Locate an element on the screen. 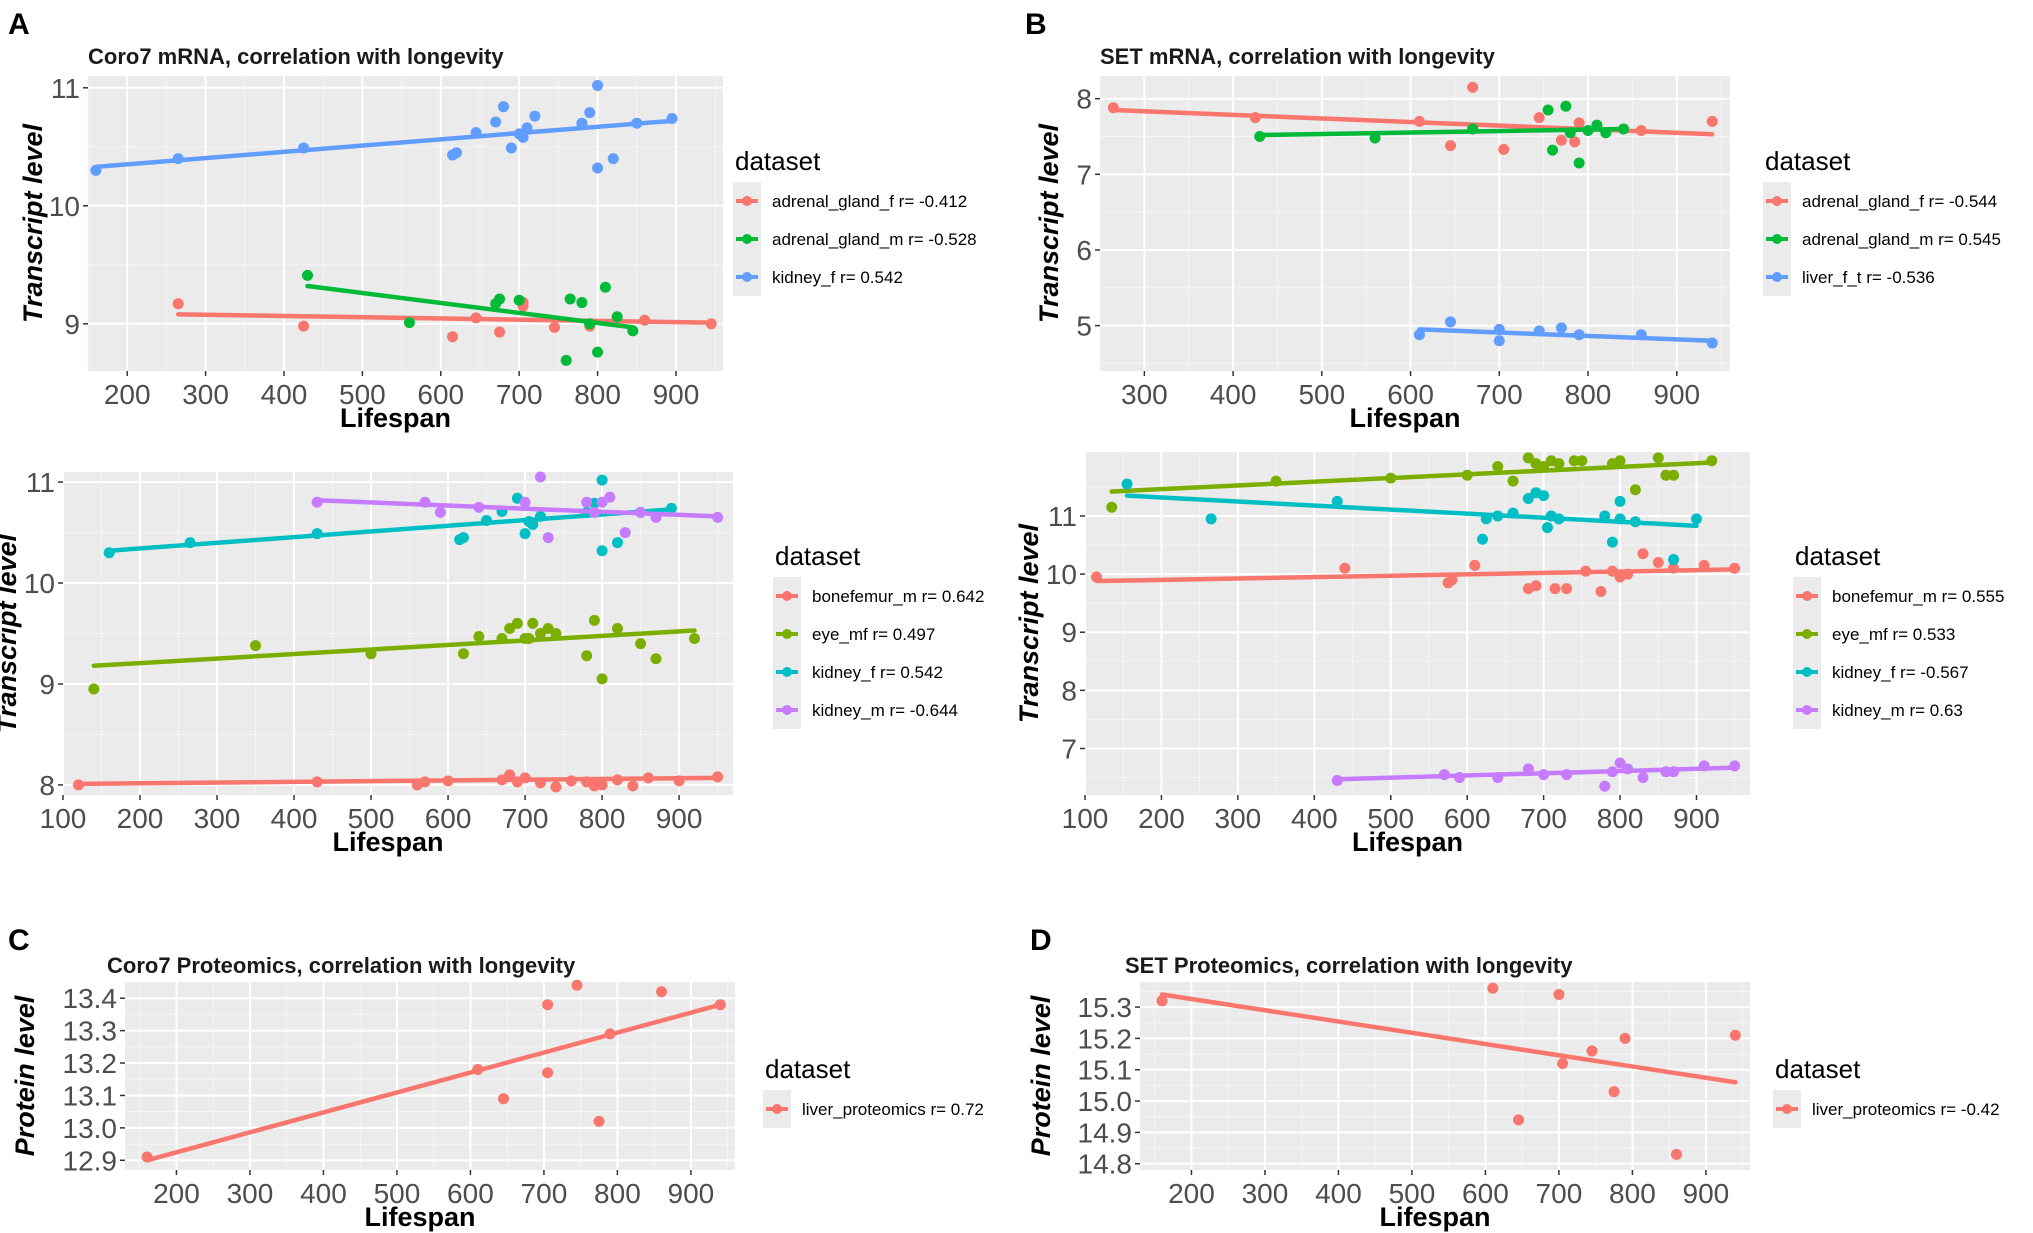 The width and height of the screenshot is (2033, 1233). legend-label: liver_f_t r= -0.536 is located at coordinates (1868, 277).